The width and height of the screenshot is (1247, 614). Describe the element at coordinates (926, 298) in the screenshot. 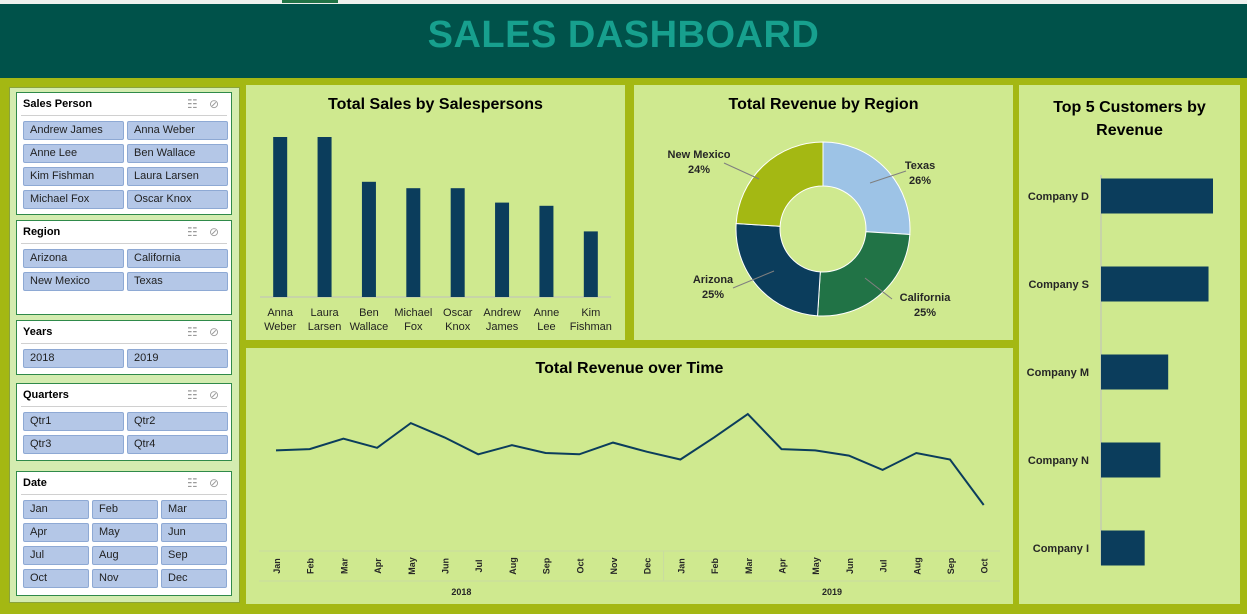

I see `donut-label: California` at that location.